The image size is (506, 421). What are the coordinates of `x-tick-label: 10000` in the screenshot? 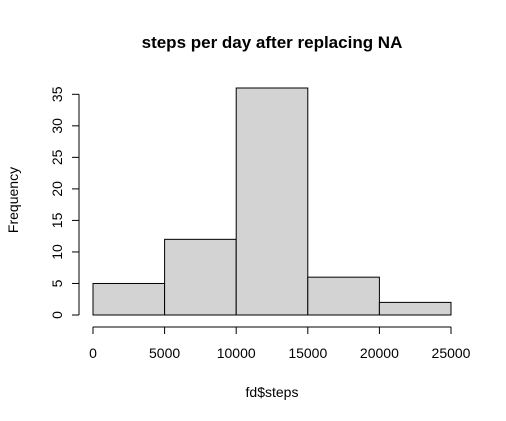 It's located at (236, 353).